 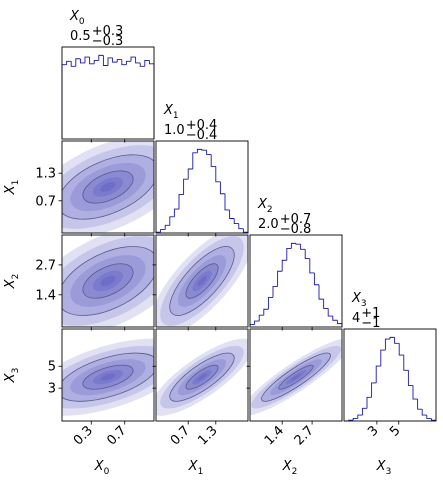 What do you see at coordinates (202, 125) in the screenshot?
I see `upper-error: +0.4` at bounding box center [202, 125].